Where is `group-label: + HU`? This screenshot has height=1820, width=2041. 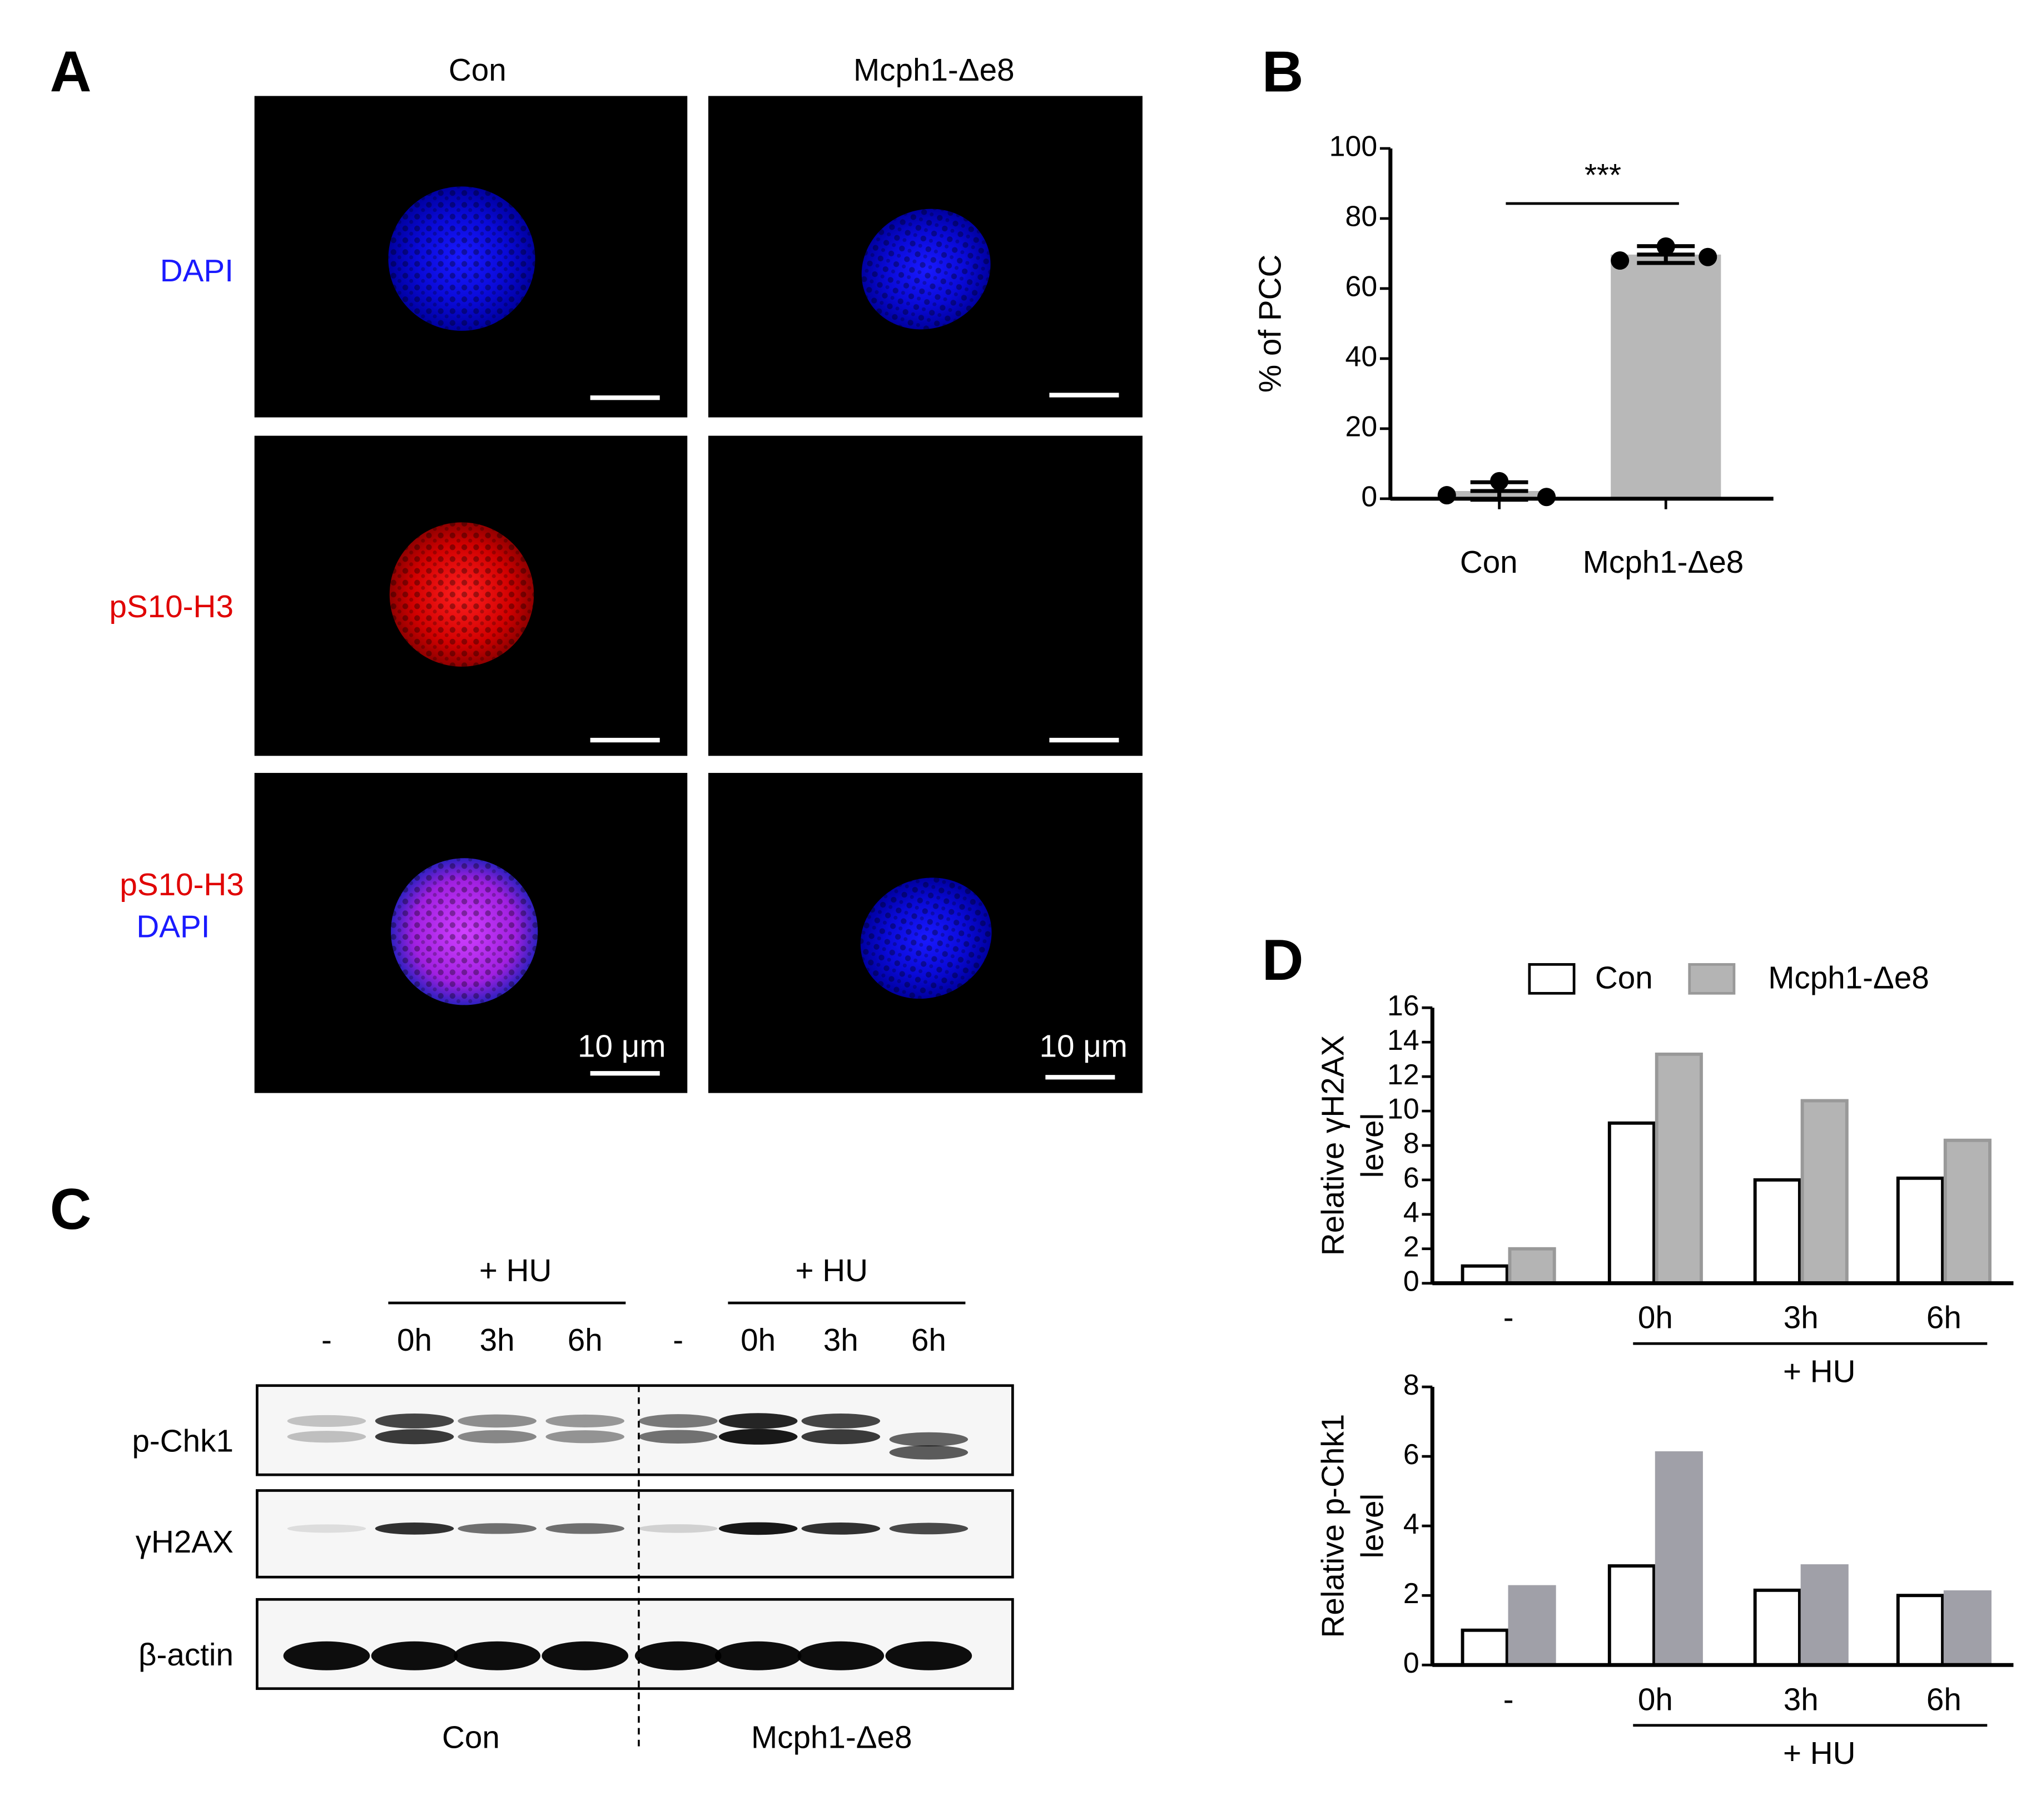 group-label: + HU is located at coordinates (1819, 1371).